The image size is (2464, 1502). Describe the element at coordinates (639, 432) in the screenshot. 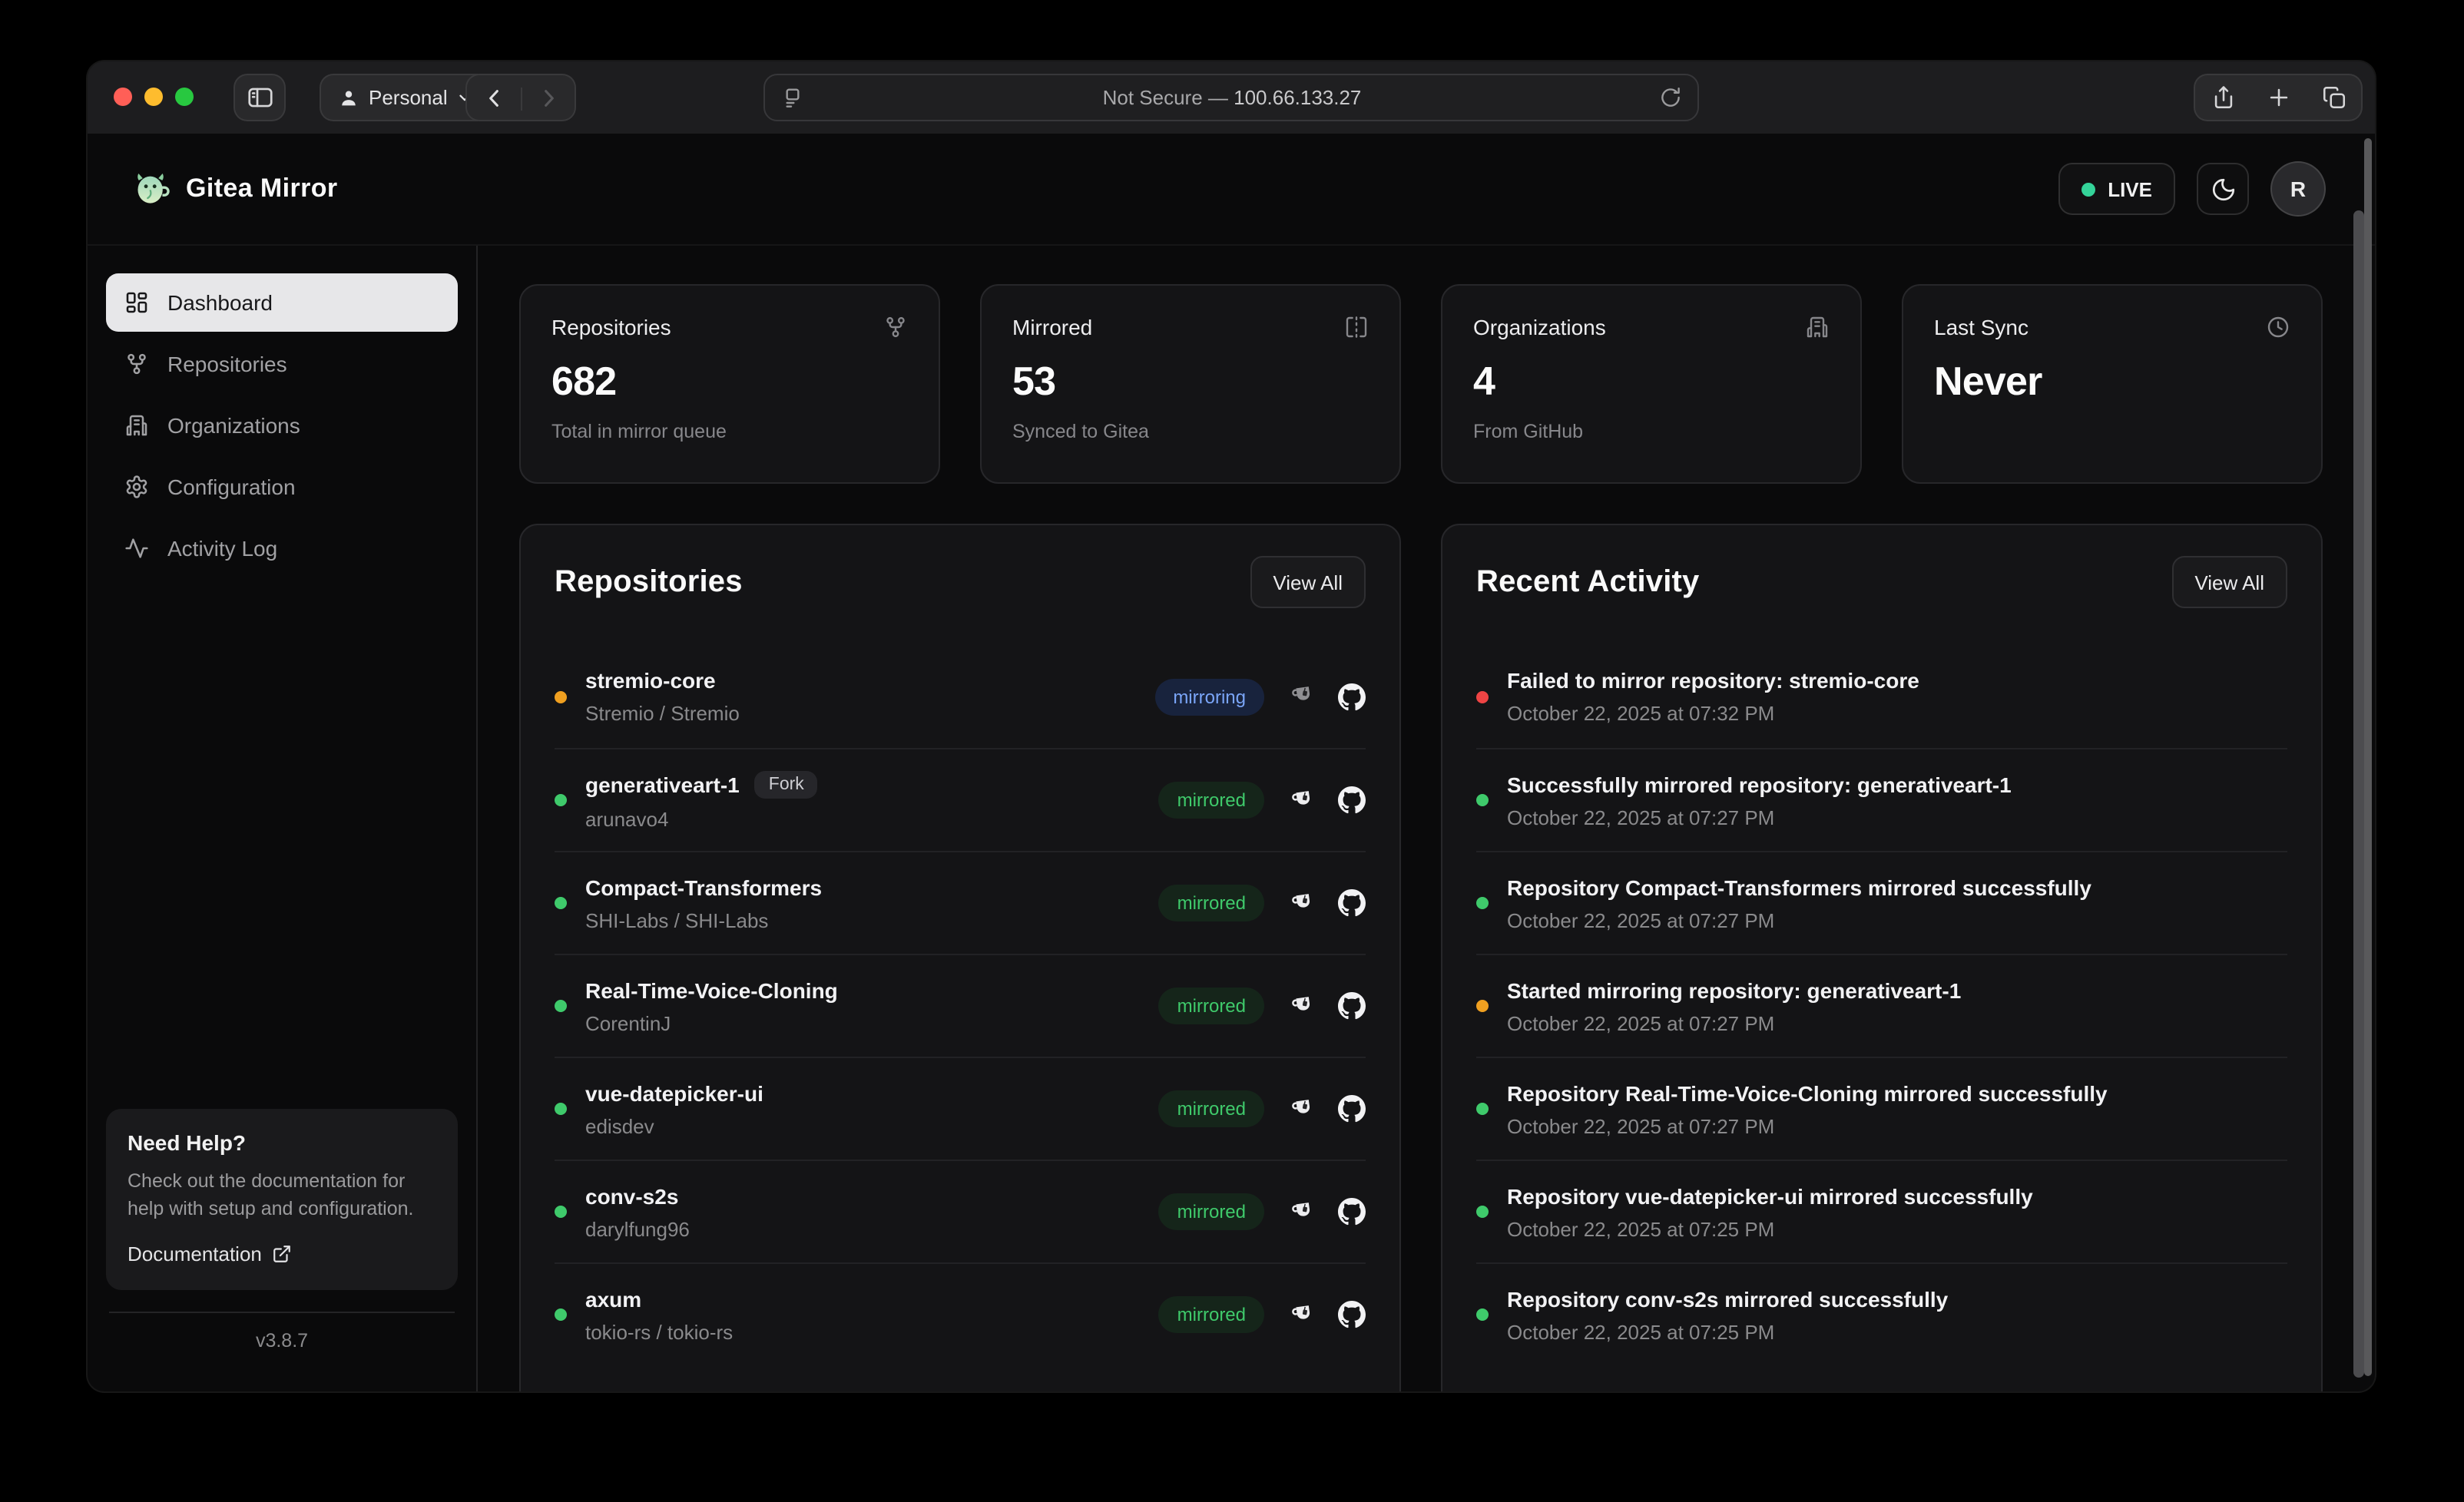

I see `stat-subtitle: Total in mirror queue` at that location.